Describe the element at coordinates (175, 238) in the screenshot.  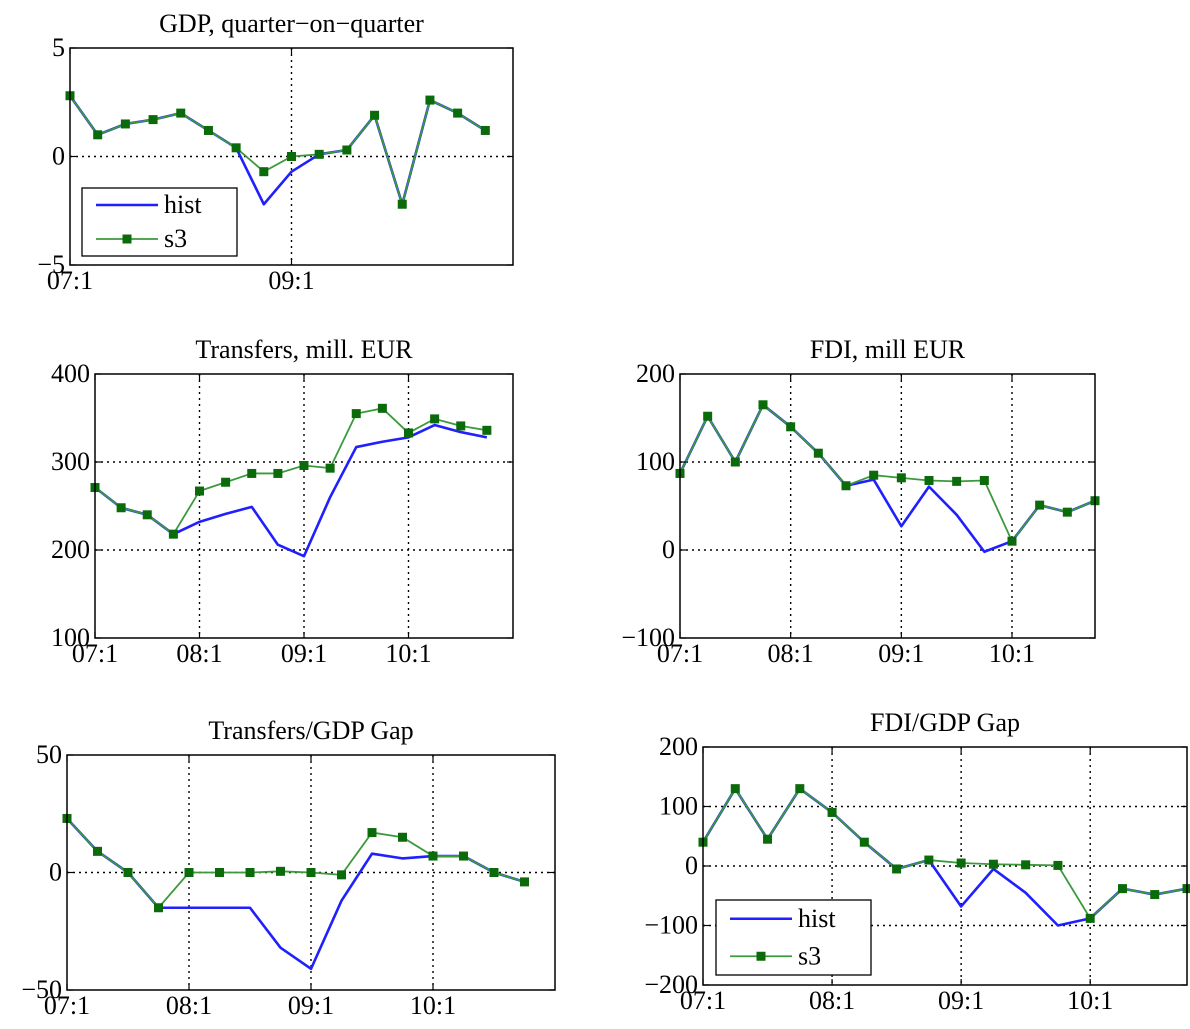
I see `legend-label-s3: s3` at that location.